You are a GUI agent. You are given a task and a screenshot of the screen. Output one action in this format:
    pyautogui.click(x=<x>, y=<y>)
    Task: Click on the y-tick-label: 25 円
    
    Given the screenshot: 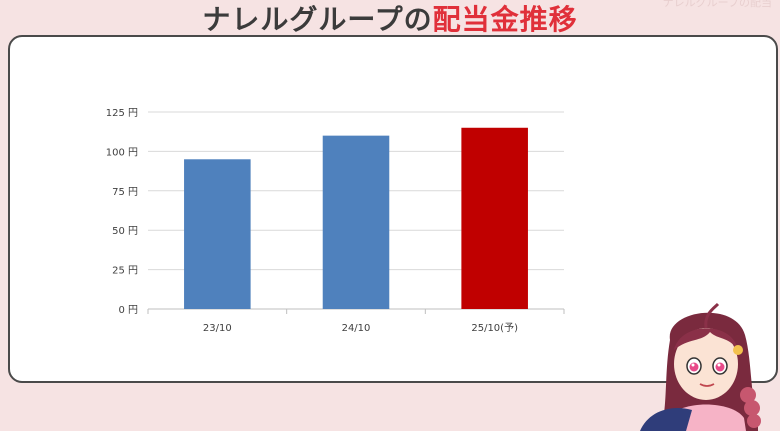 What is the action you would take?
    pyautogui.click(x=125, y=271)
    